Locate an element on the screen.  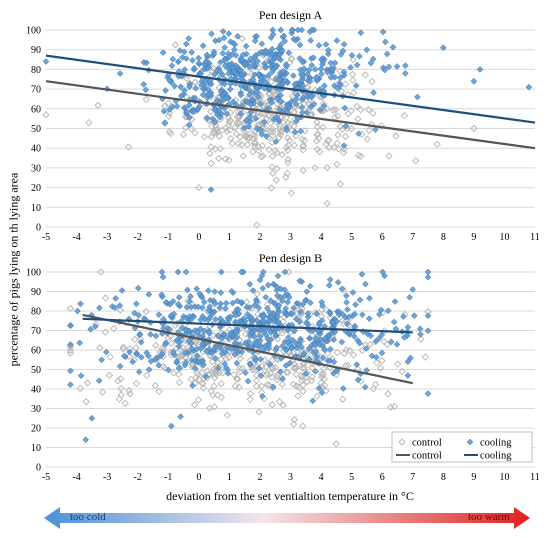
y-tick-label: 10 is located at coordinates (36, 208).